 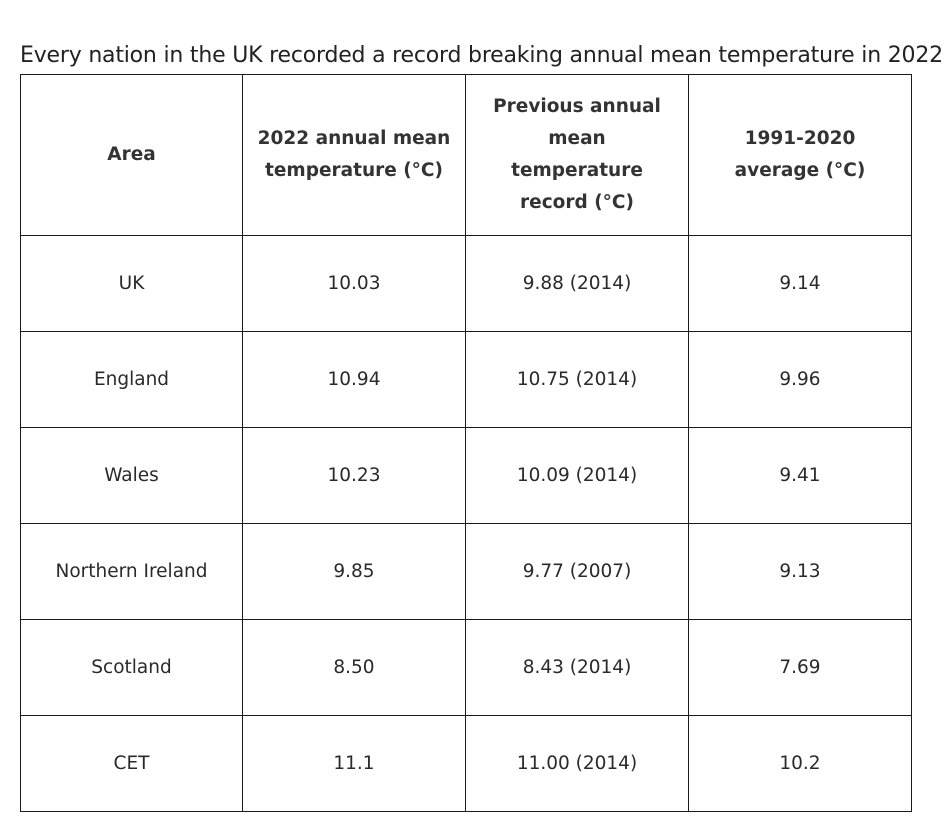 I want to click on cell-average: 9.14, so click(x=800, y=283).